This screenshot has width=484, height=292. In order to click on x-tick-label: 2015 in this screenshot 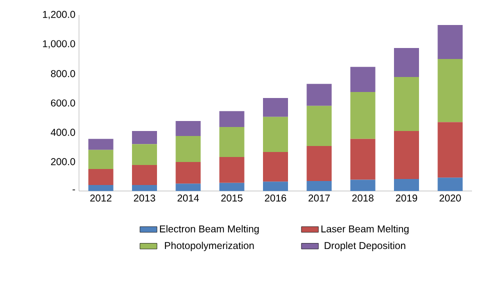, I will do `click(231, 198)`.